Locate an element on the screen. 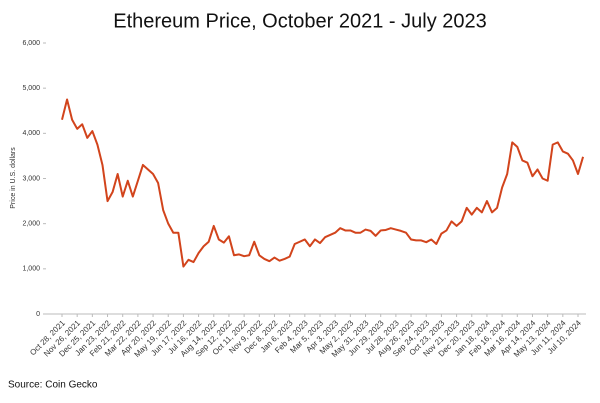 The image size is (600, 403). y-tick-label: 3,000 is located at coordinates (31, 178).